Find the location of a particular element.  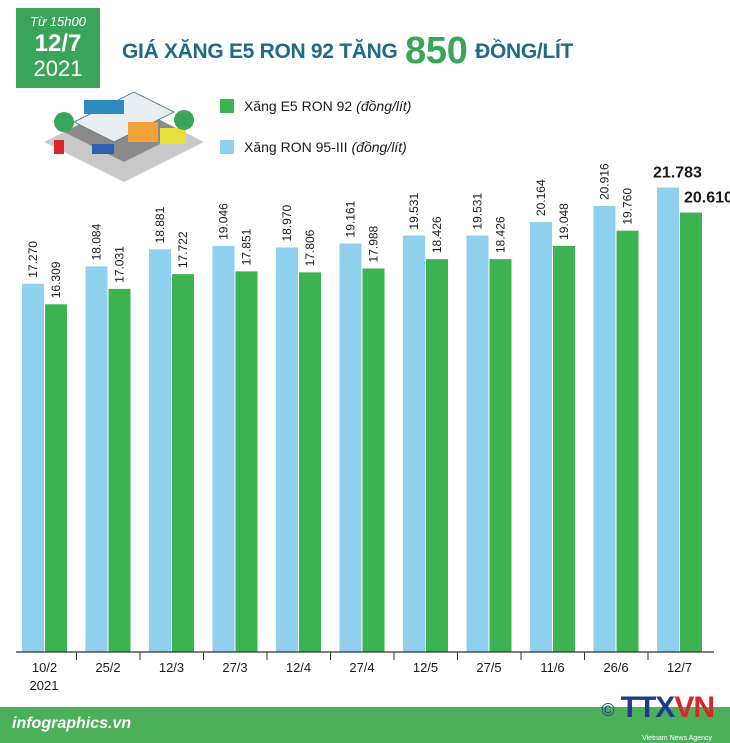

footer-site: infographics.vn is located at coordinates (72, 723).